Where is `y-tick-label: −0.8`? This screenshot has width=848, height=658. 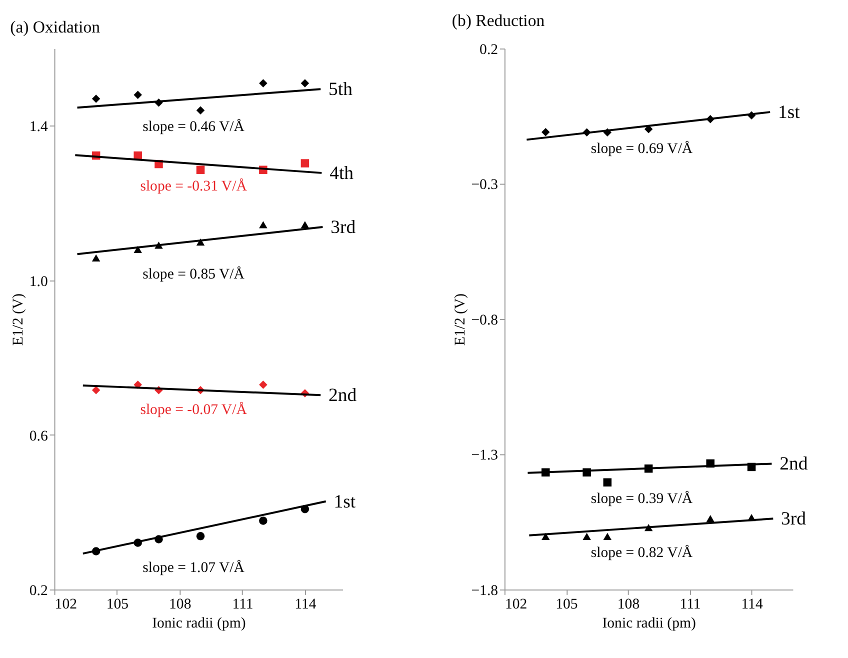 y-tick-label: −0.8 is located at coordinates (484, 320).